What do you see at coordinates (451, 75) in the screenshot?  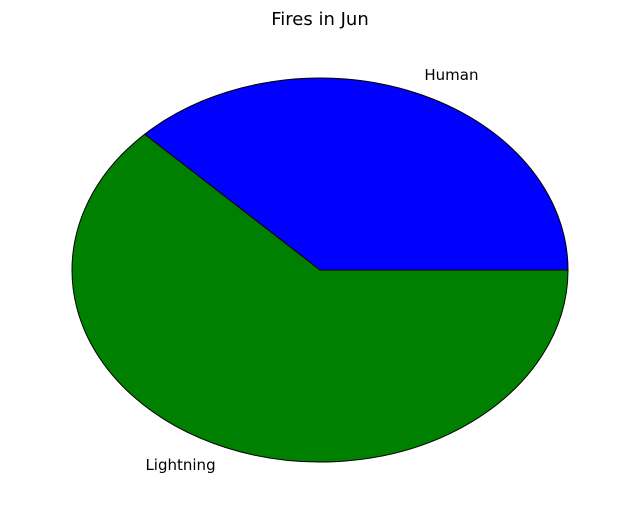 I see `pie-label-human: Human` at bounding box center [451, 75].